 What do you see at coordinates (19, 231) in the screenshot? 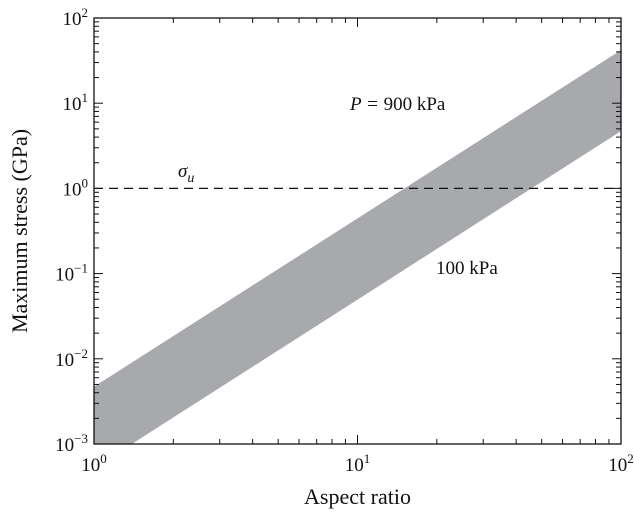
I see `y-axis-label: Maximum stress (GPa)` at bounding box center [19, 231].